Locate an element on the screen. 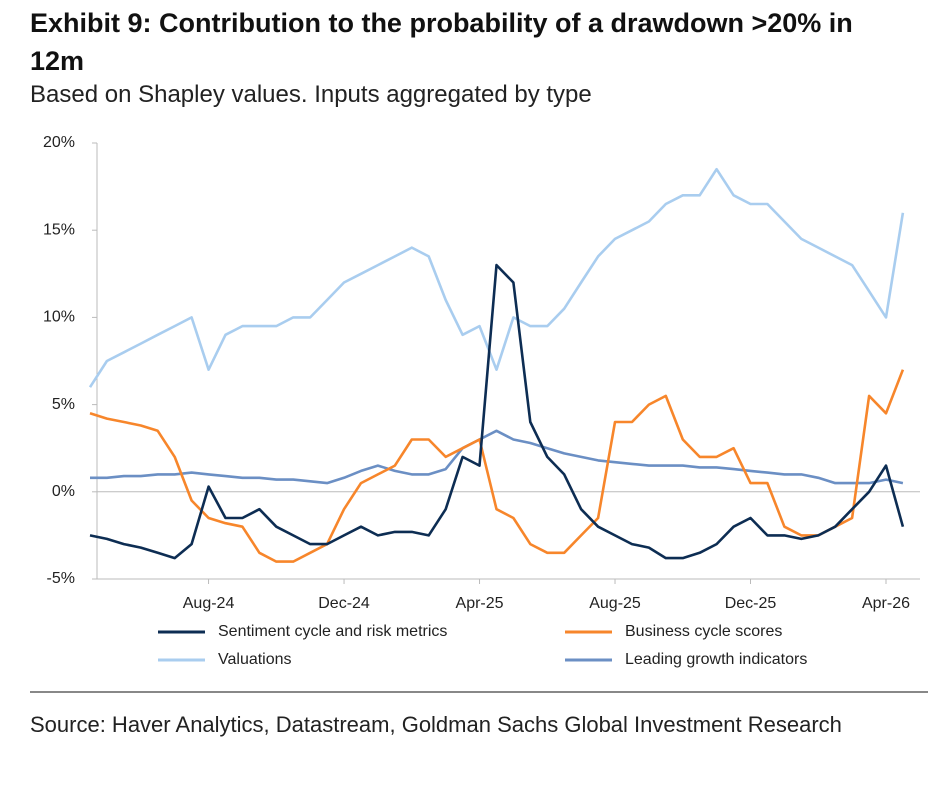  x-tick-label: Aug-24 is located at coordinates (209, 603).